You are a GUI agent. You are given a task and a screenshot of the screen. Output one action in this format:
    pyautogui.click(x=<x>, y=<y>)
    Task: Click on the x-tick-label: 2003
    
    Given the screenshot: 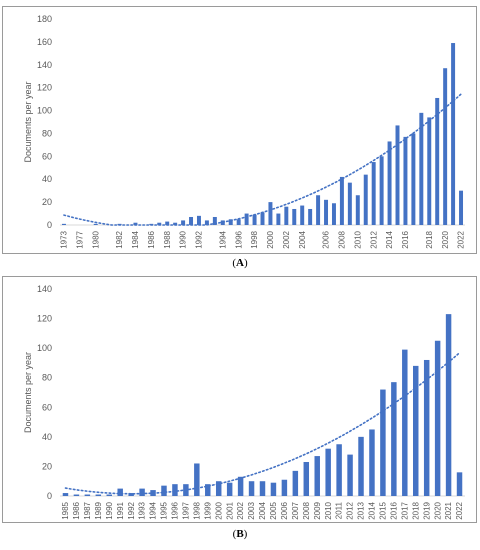 What is the action you would take?
    pyautogui.click(x=251, y=510)
    